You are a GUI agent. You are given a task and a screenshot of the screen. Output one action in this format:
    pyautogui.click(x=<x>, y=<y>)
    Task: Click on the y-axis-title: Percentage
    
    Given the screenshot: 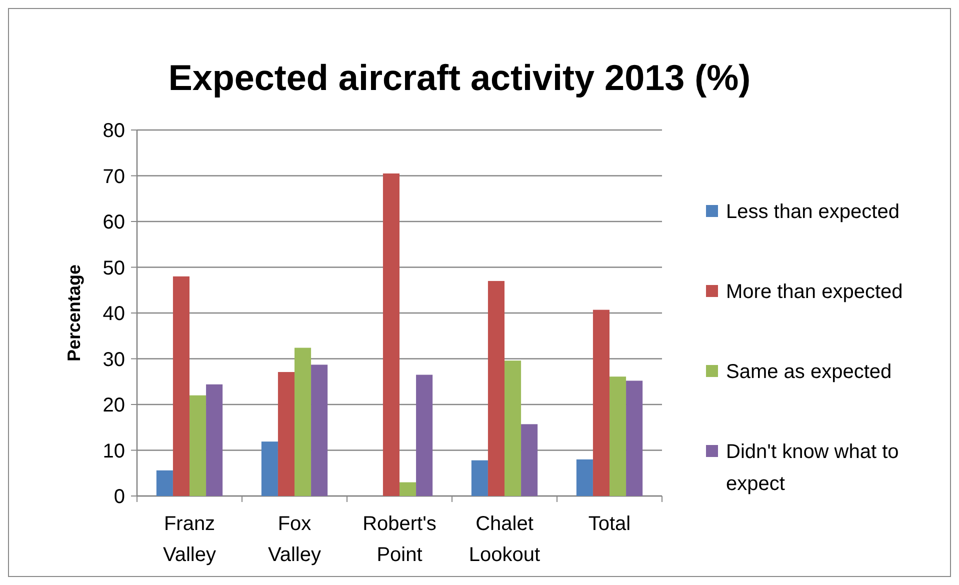 What is the action you would take?
    pyautogui.click(x=74, y=313)
    